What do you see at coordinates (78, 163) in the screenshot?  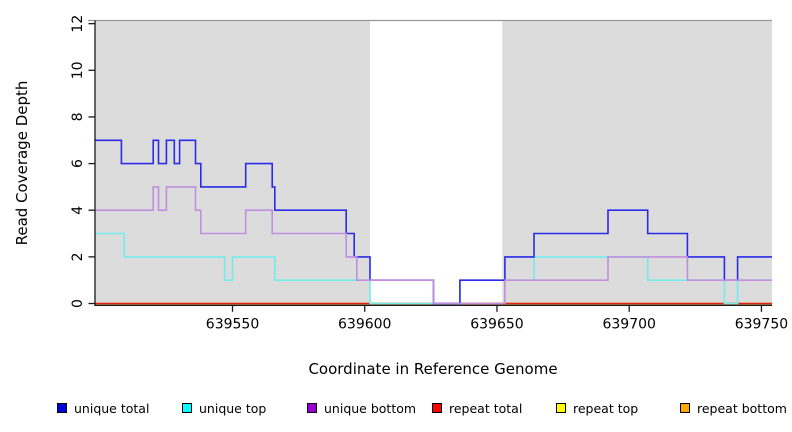 I see `y-tick-label: 6` at bounding box center [78, 163].